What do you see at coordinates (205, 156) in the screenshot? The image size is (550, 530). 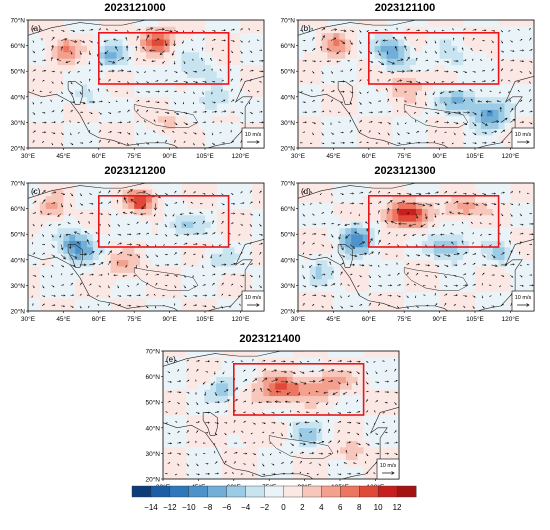 I see `lon-label: 105°E` at bounding box center [205, 156].